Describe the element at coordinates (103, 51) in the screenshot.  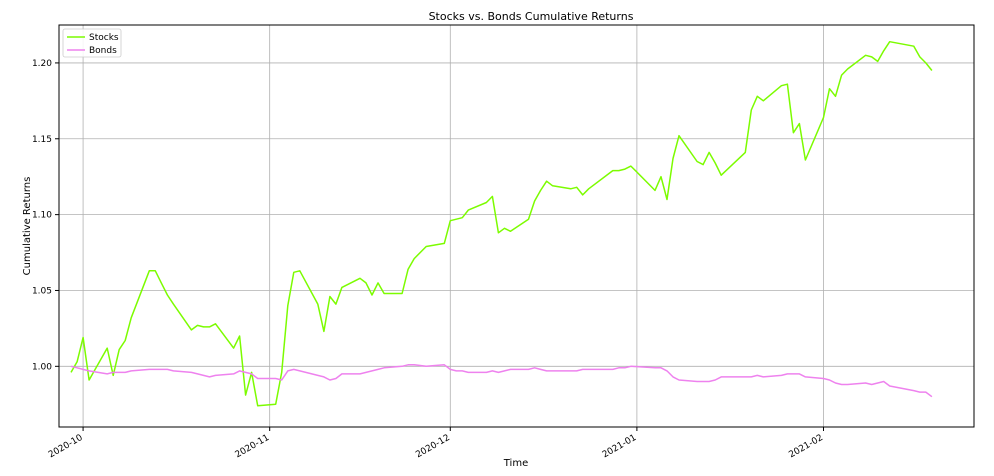
I see `legend-label-bonds: Bonds` at that location.